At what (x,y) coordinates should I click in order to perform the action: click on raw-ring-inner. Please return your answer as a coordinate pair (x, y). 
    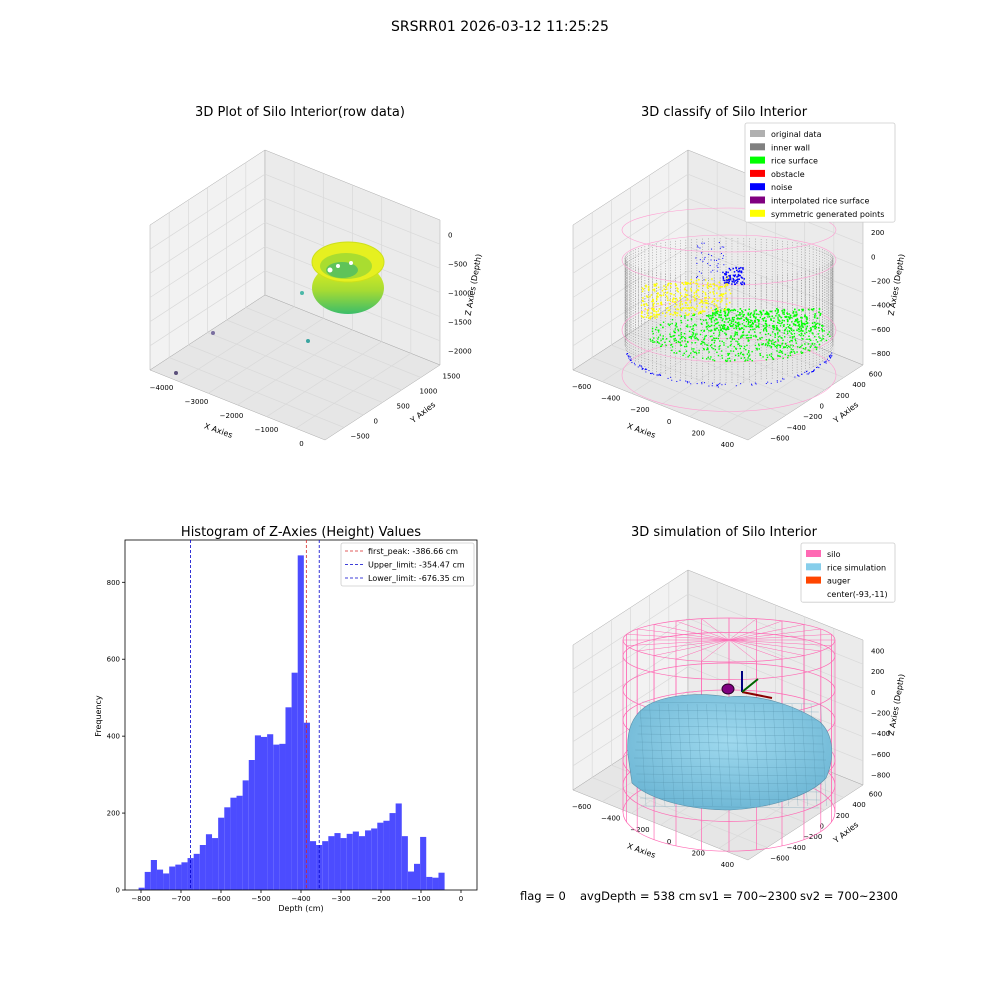
    Looking at the image, I should click on (342, 270).